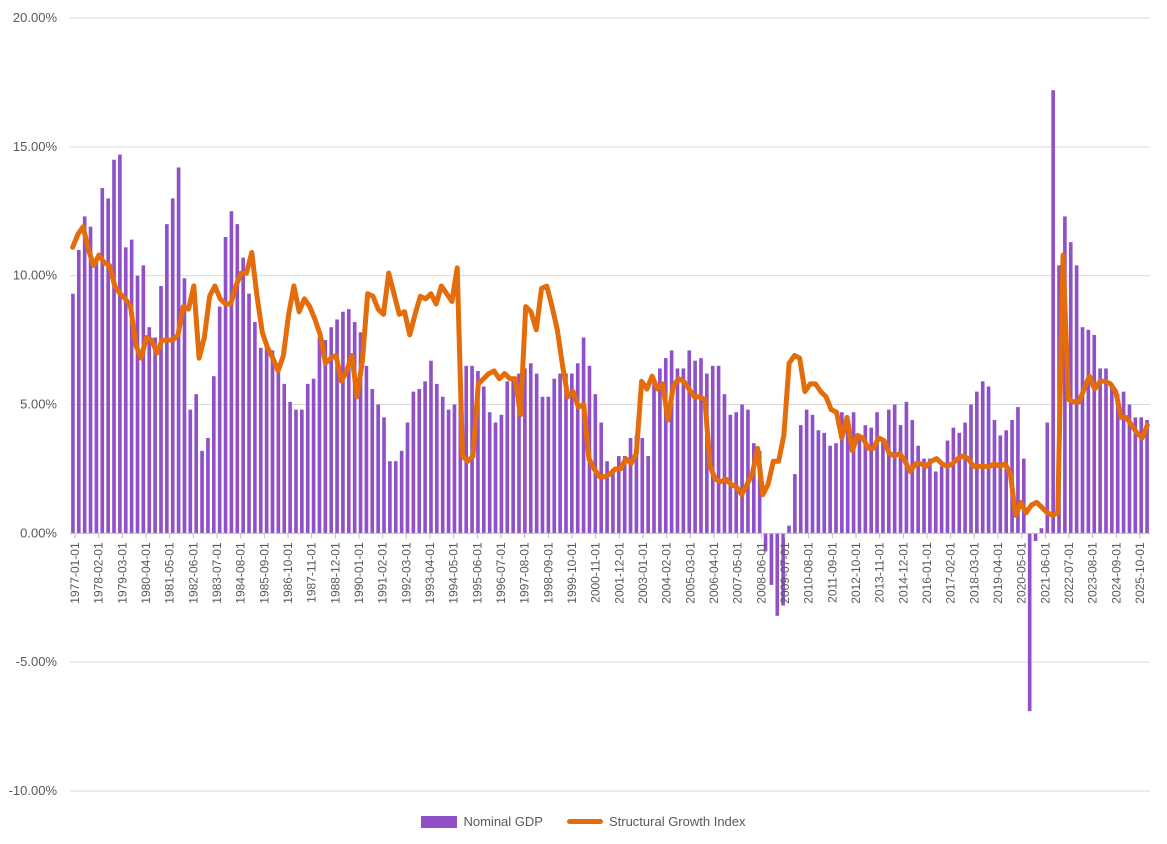 The image size is (1167, 844). I want to click on x-tick-label: 1986-10-01, so click(288, 573).